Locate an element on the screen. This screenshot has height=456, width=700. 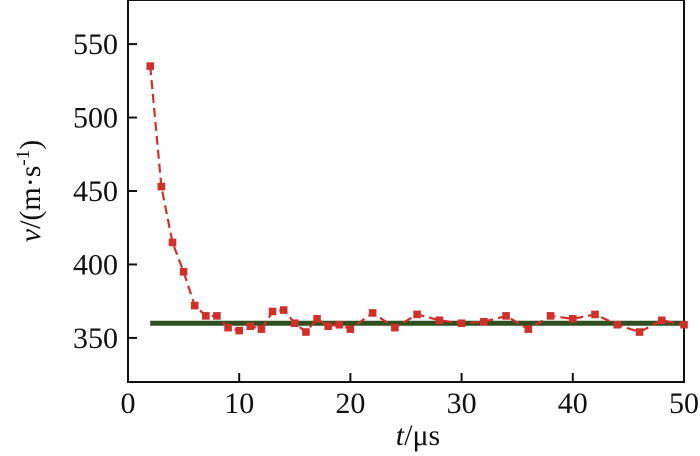
x-tick-label: 20 is located at coordinates (350, 403).